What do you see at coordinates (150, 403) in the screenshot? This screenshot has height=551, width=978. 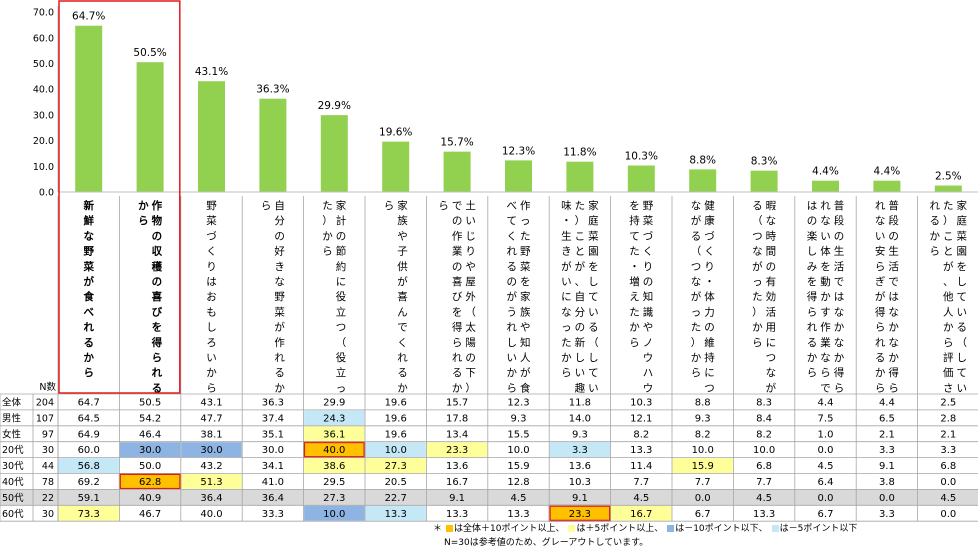 I see `table-cell: 50.5` at bounding box center [150, 403].